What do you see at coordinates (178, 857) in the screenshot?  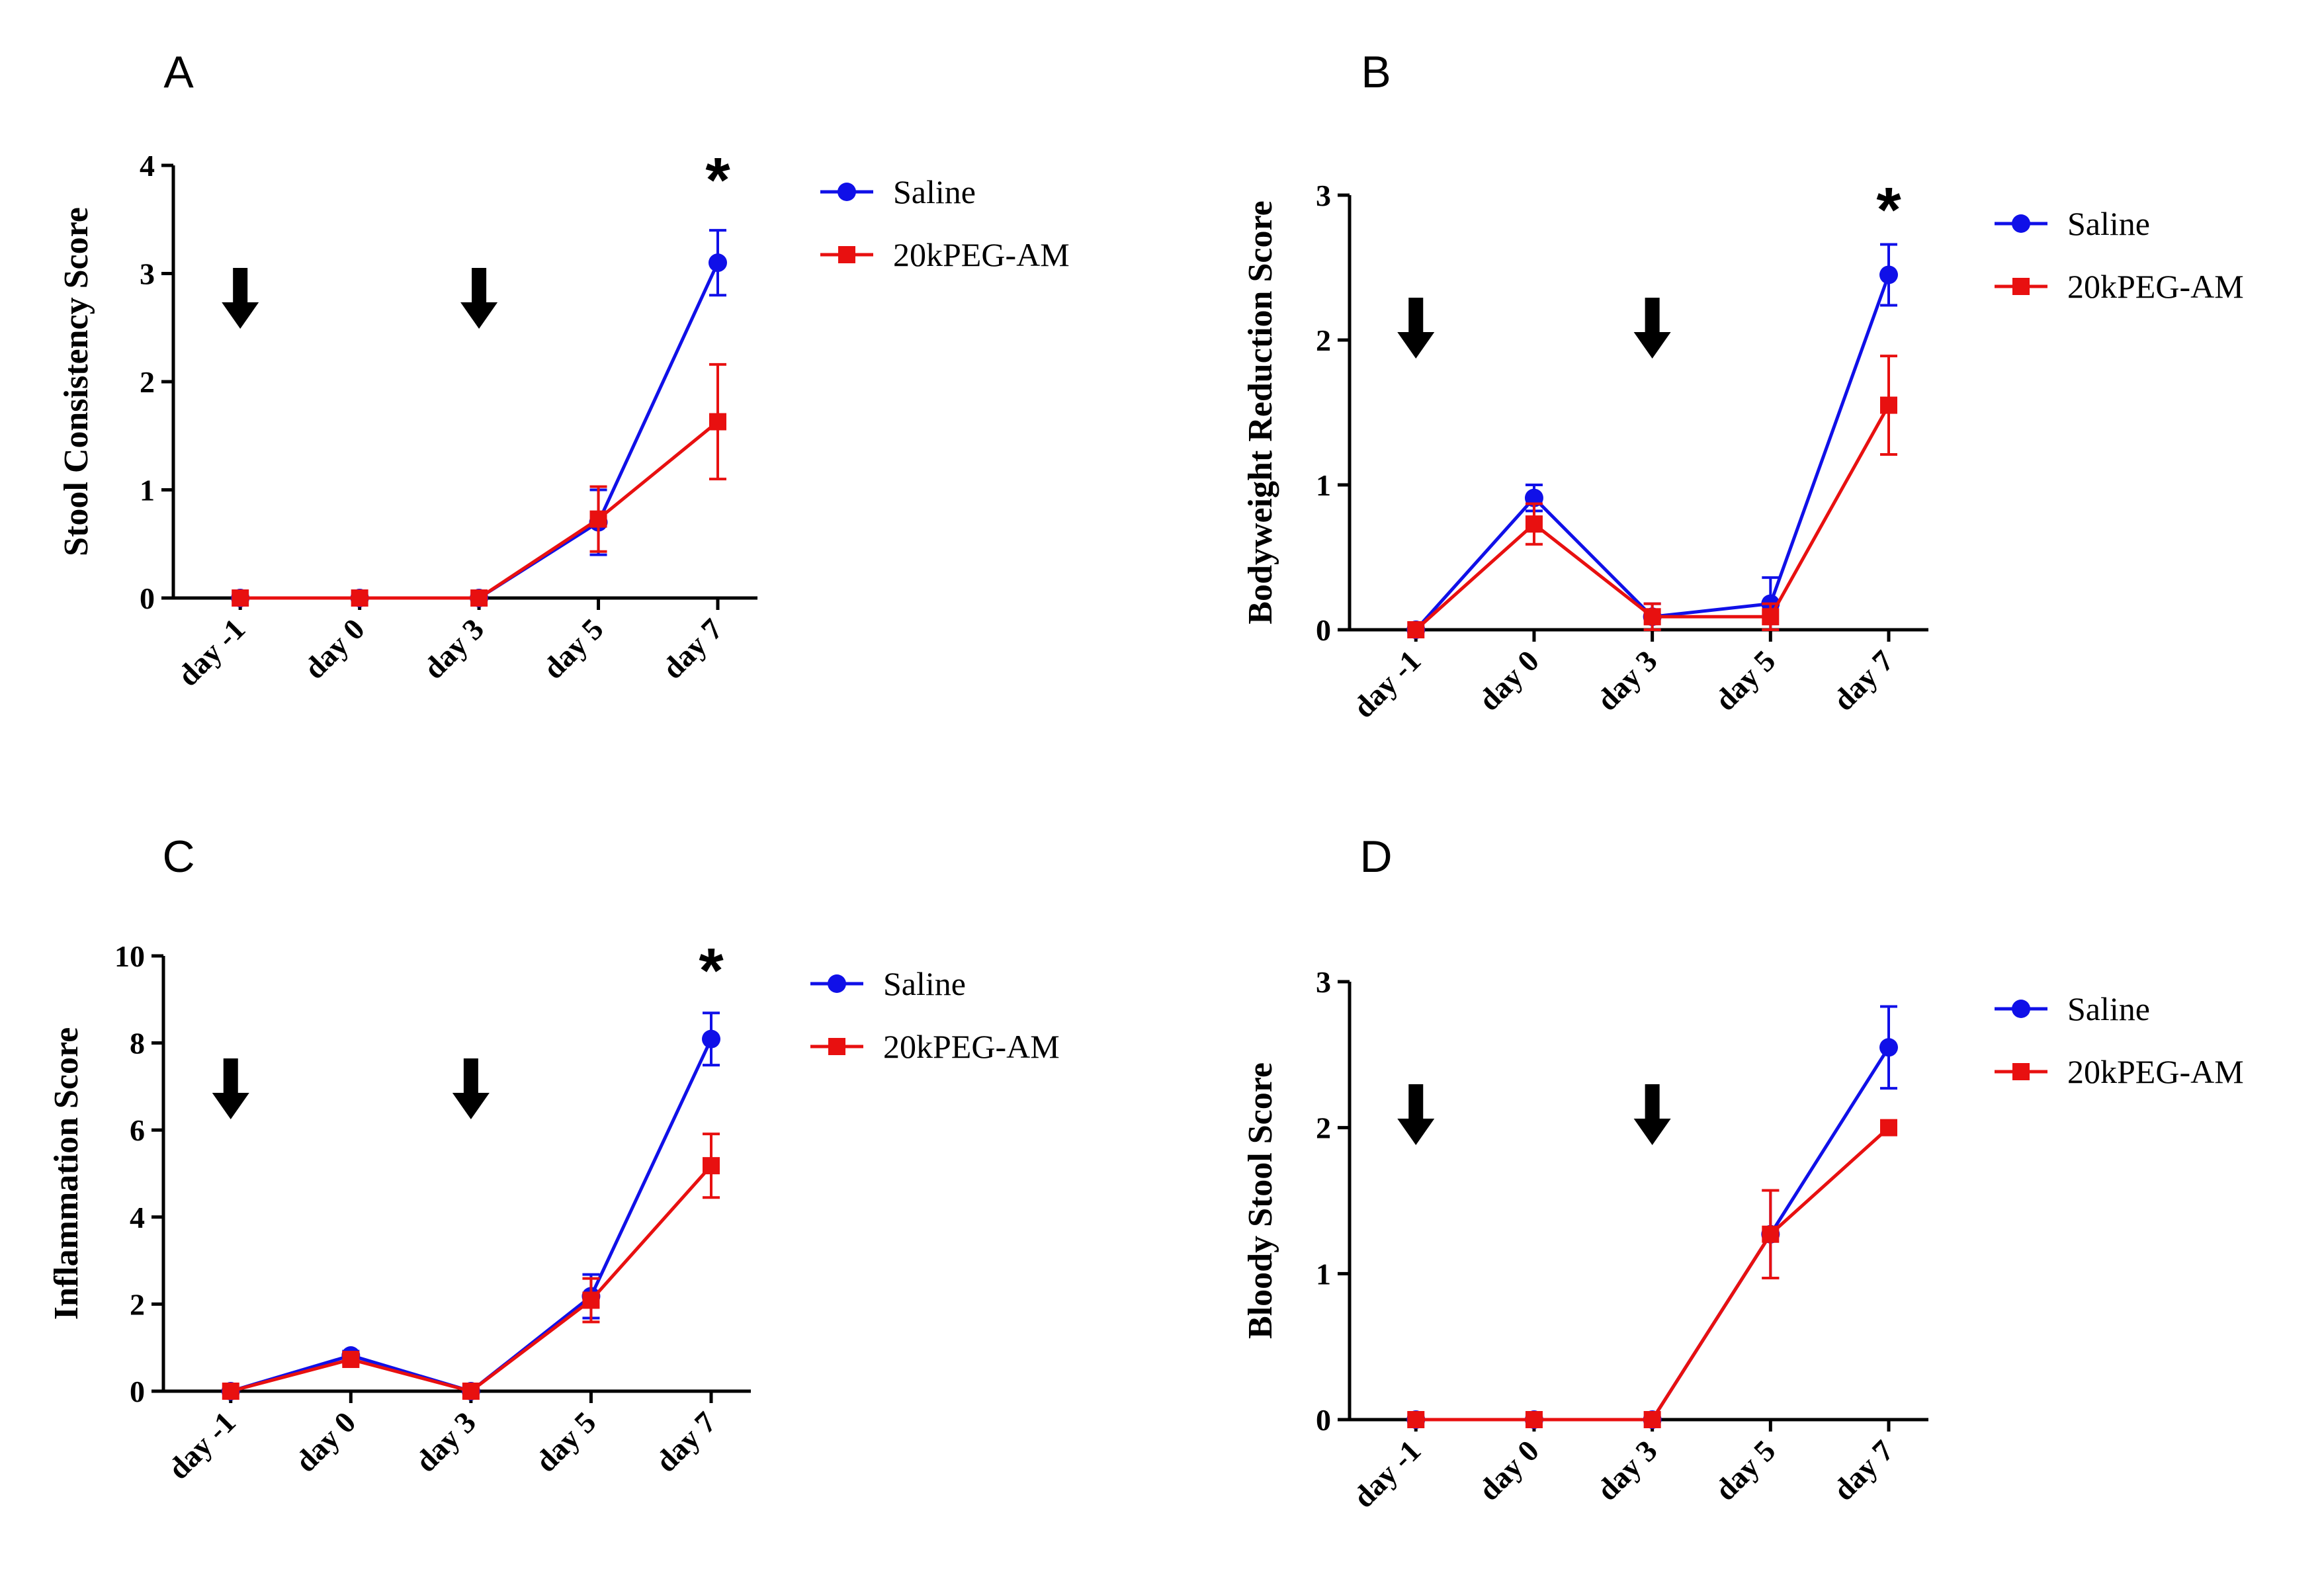 I see `panel-letter: C` at bounding box center [178, 857].